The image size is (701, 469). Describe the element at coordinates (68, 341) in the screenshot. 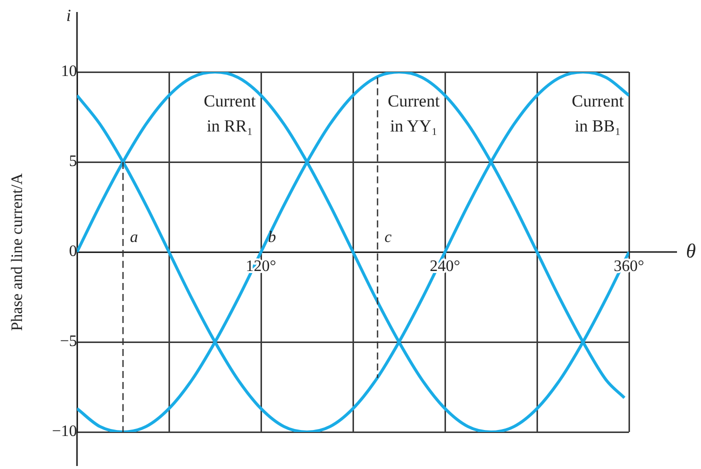

I see `y-tick-label: −5` at that location.